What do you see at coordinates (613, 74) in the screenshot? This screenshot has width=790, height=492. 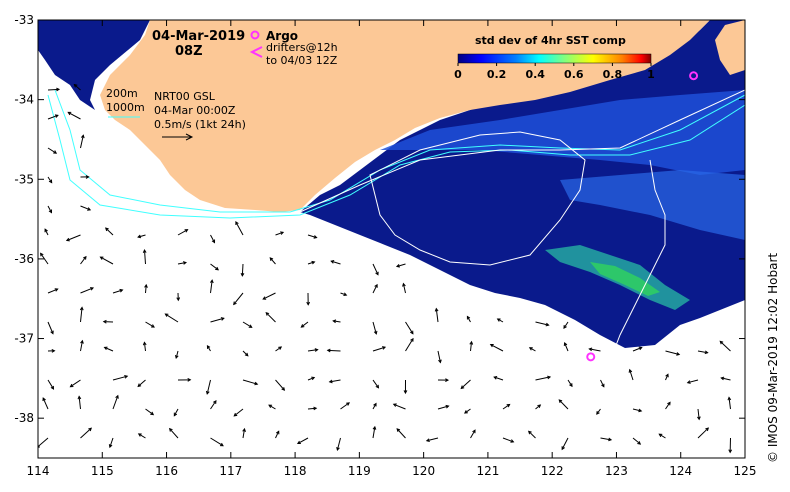 I see `colorbar-tick-label: 0.8` at bounding box center [613, 74].